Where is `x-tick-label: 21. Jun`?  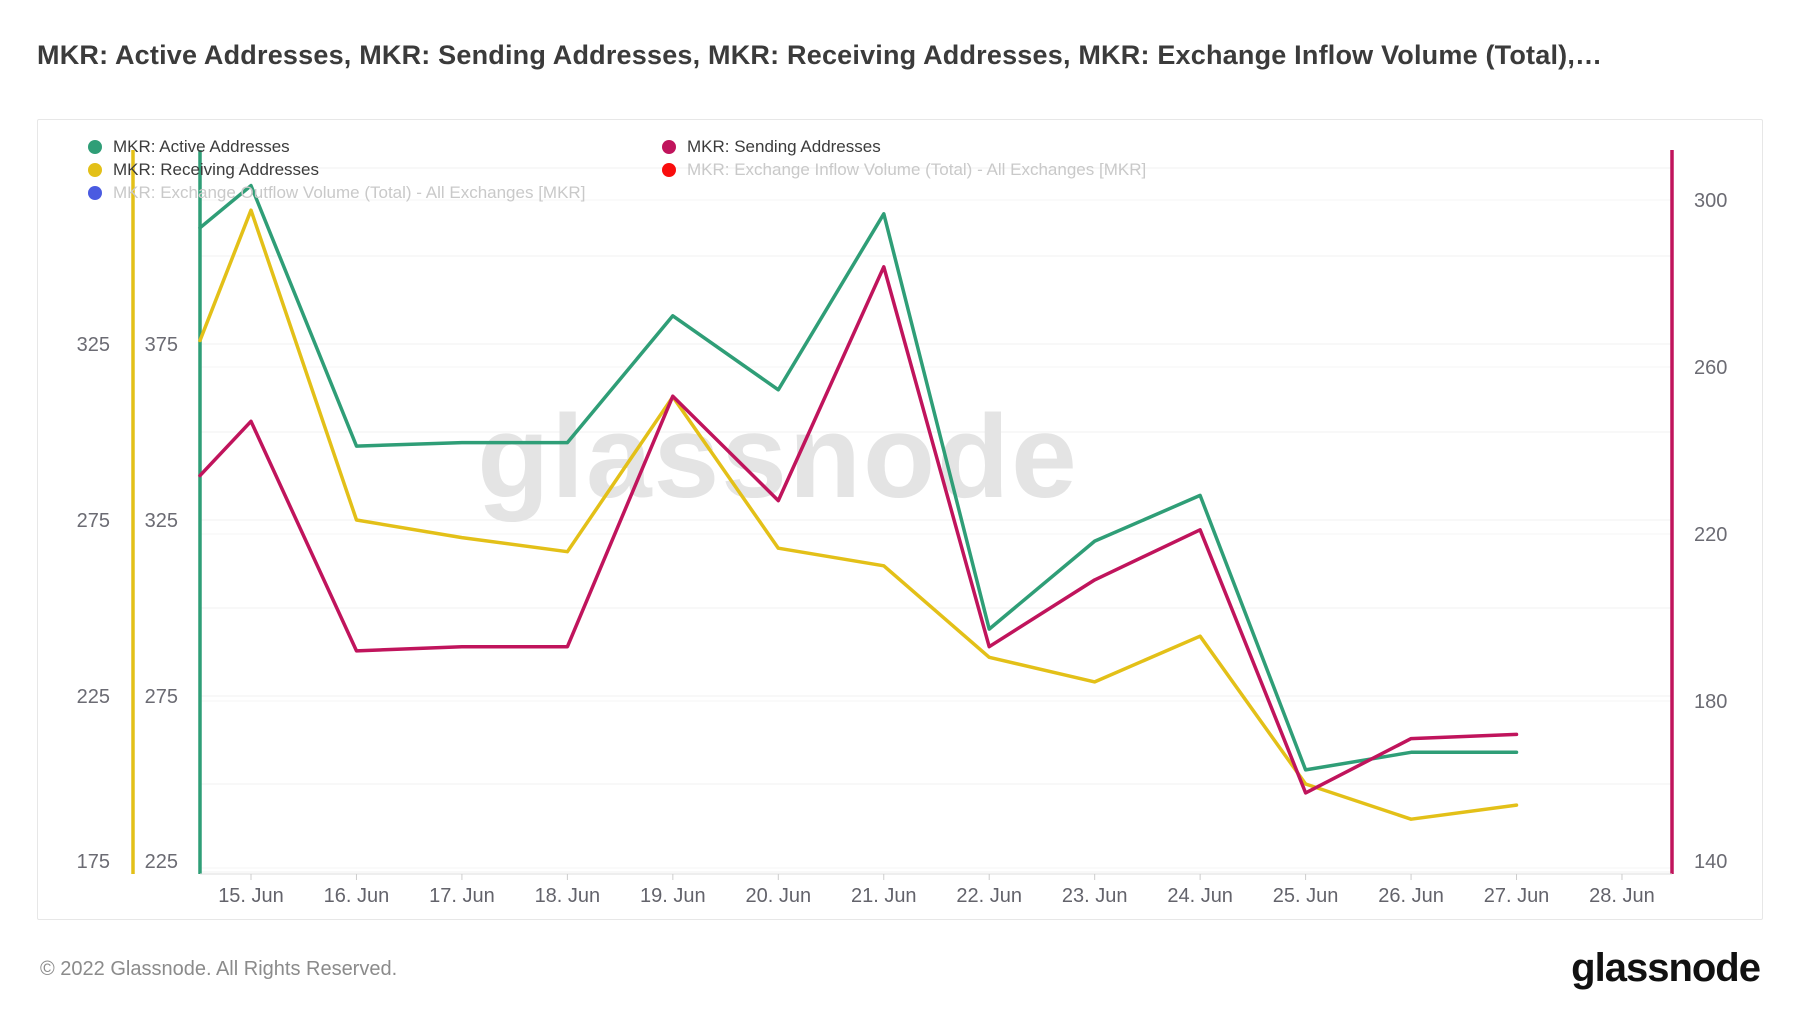 x-tick-label: 21. Jun is located at coordinates (884, 896).